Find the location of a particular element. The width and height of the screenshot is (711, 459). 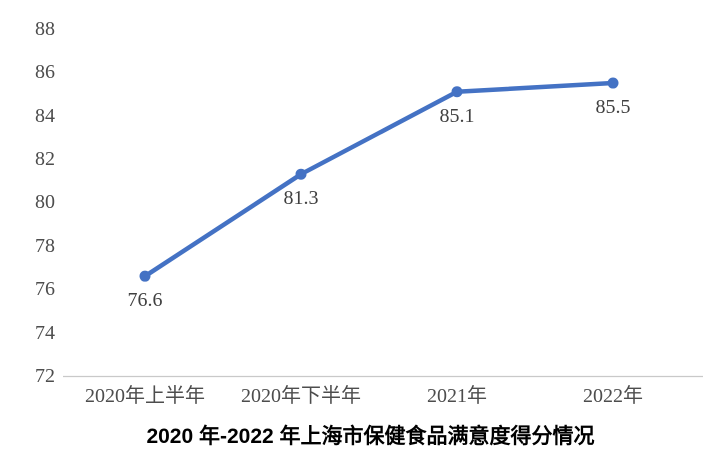

y-tick-label: 78 is located at coordinates (45, 245).